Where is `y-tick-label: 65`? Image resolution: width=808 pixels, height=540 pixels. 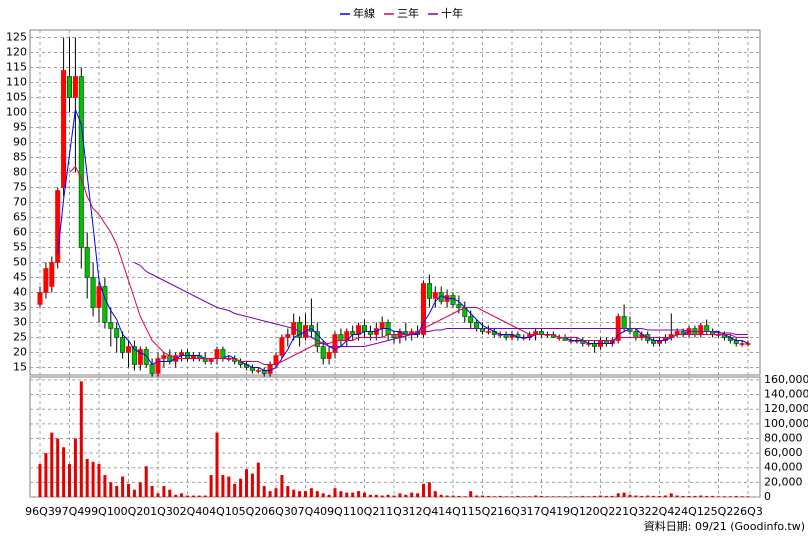 y-tick-label: 65 is located at coordinates (20, 217).